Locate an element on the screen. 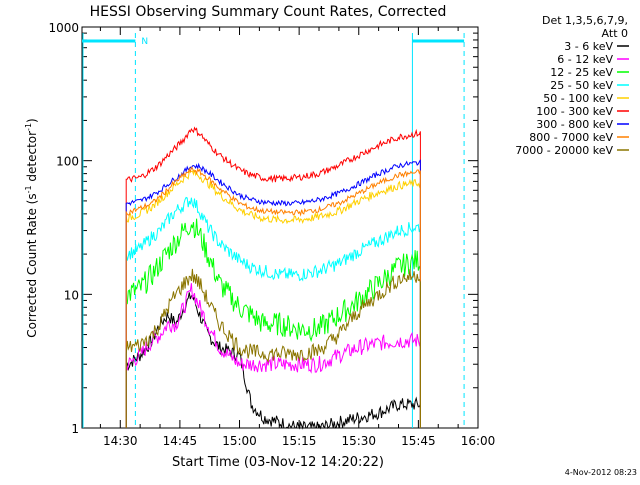 Image resolution: width=640 pixels, height=485 pixels. y-axis-label: Corrected Count Rate (s-1 detector-1) is located at coordinates (31, 227).